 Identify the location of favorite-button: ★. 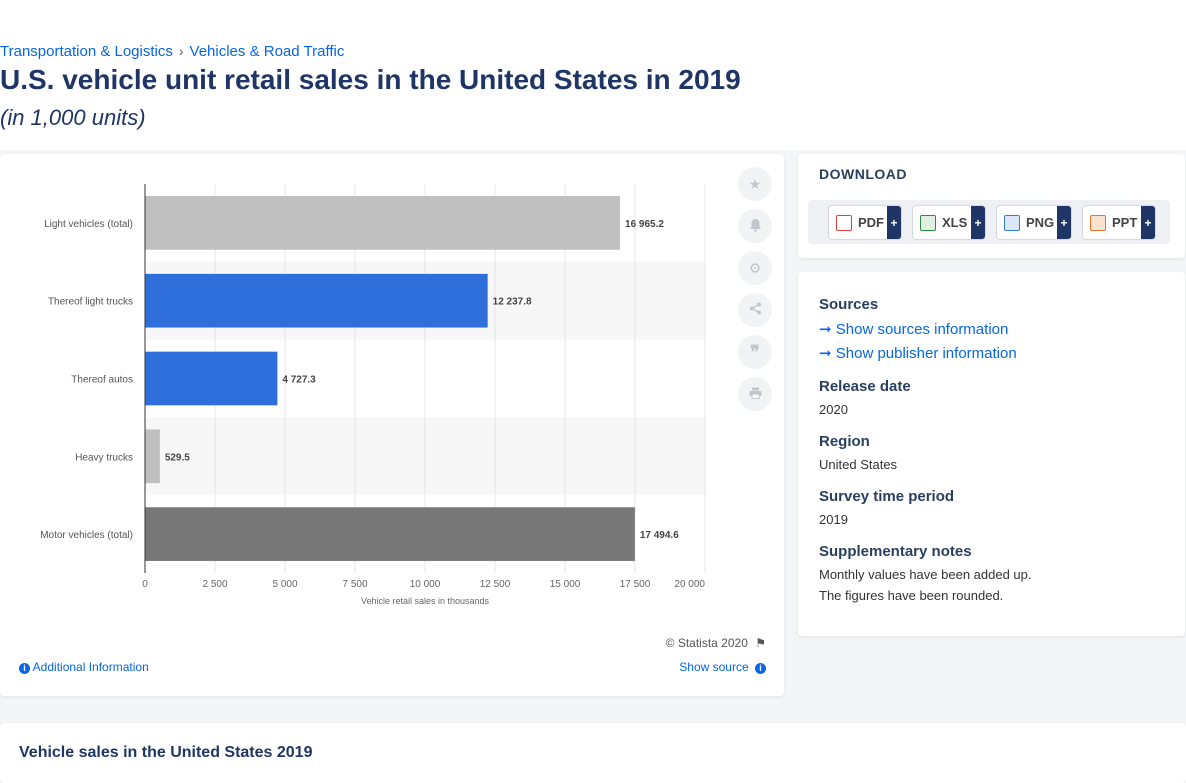
(755, 184).